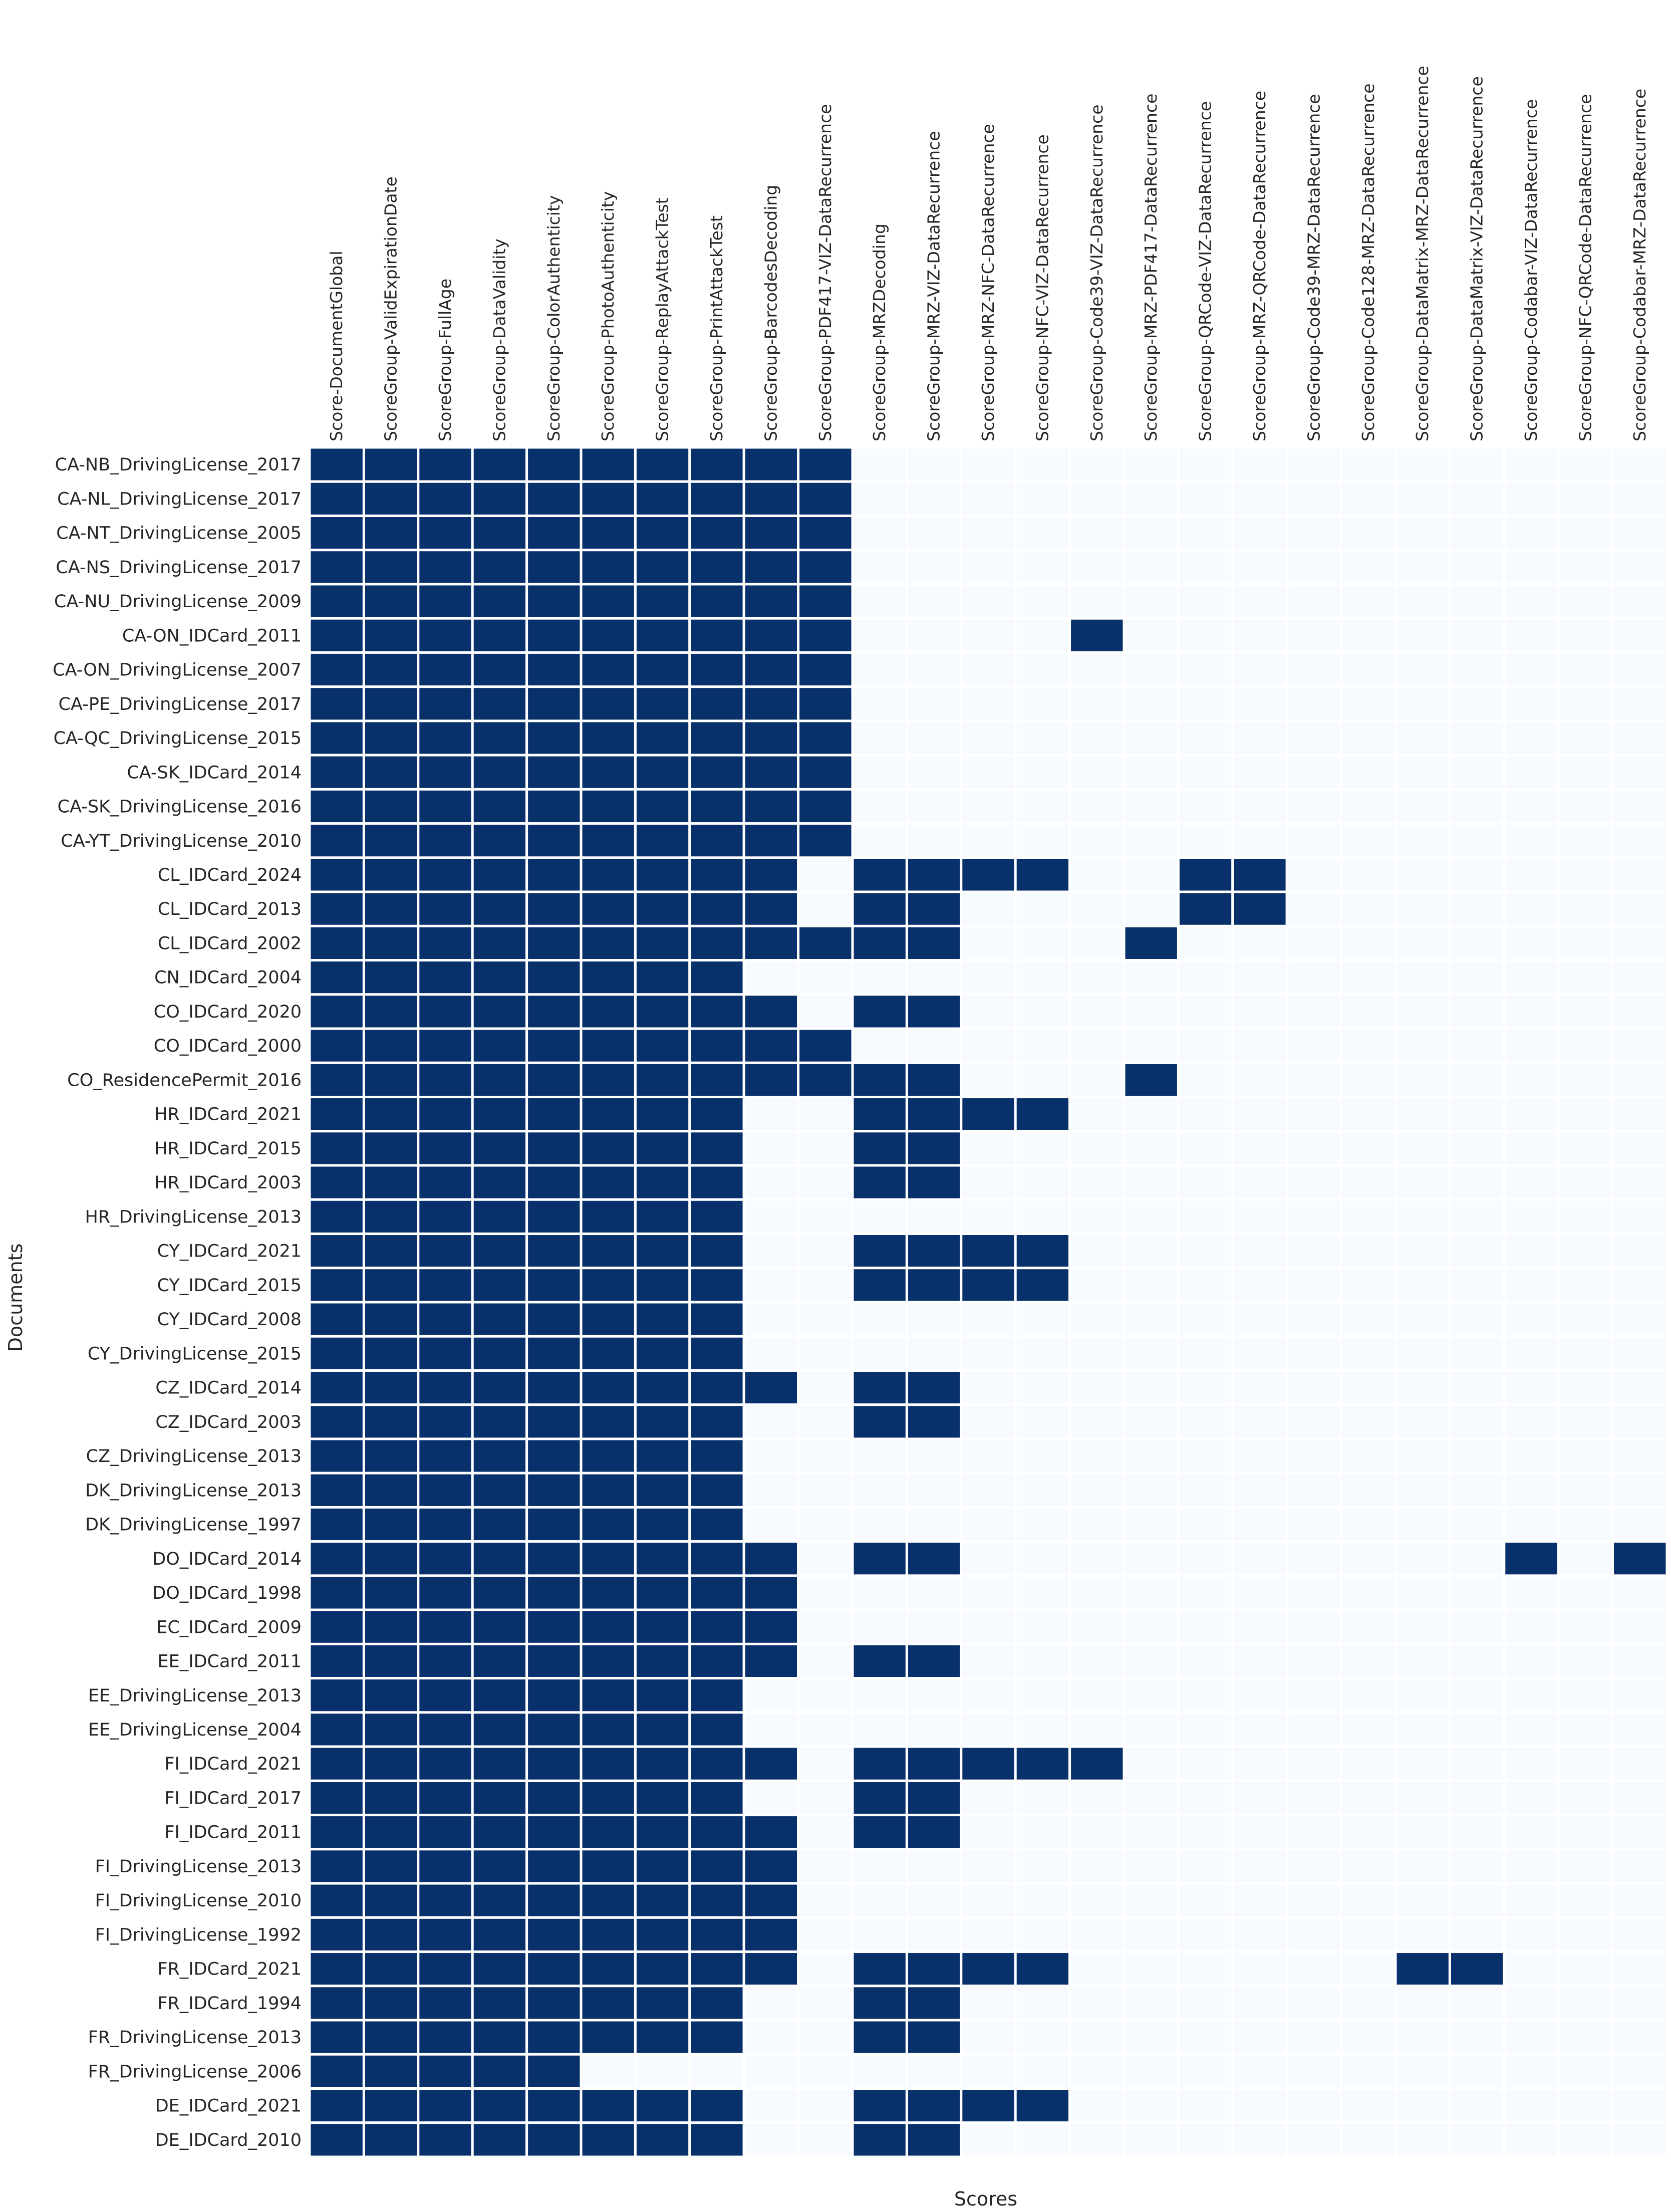 This screenshot has height=2212, width=1671. I want to click on row-label: CL_IDCard_2002, so click(230, 943).